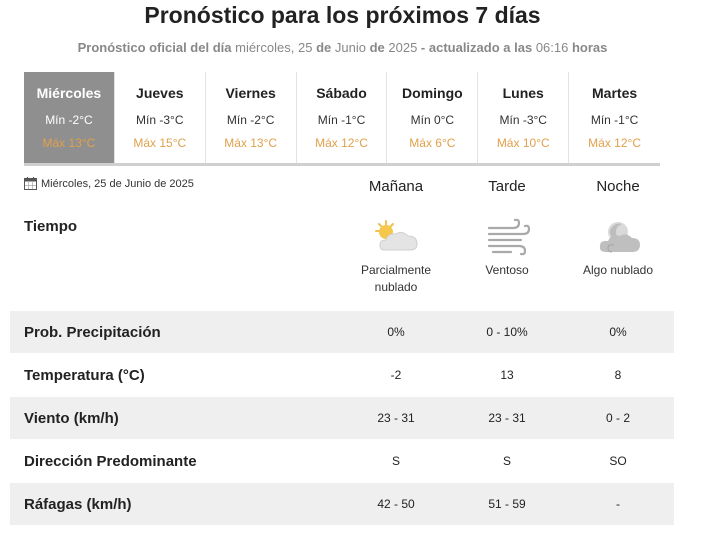 This screenshot has width=725, height=543. Describe the element at coordinates (617, 418) in the screenshot. I see `row-value-night: 0 - 2` at that location.